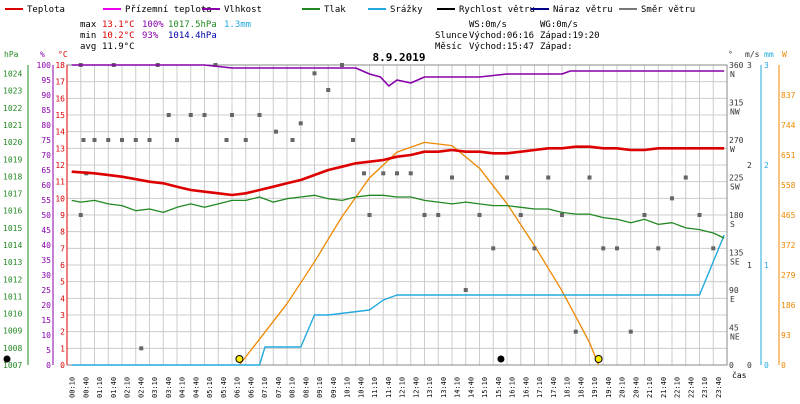  I want to click on legend-item-wind-dir: Směr větru, so click(657, 10).